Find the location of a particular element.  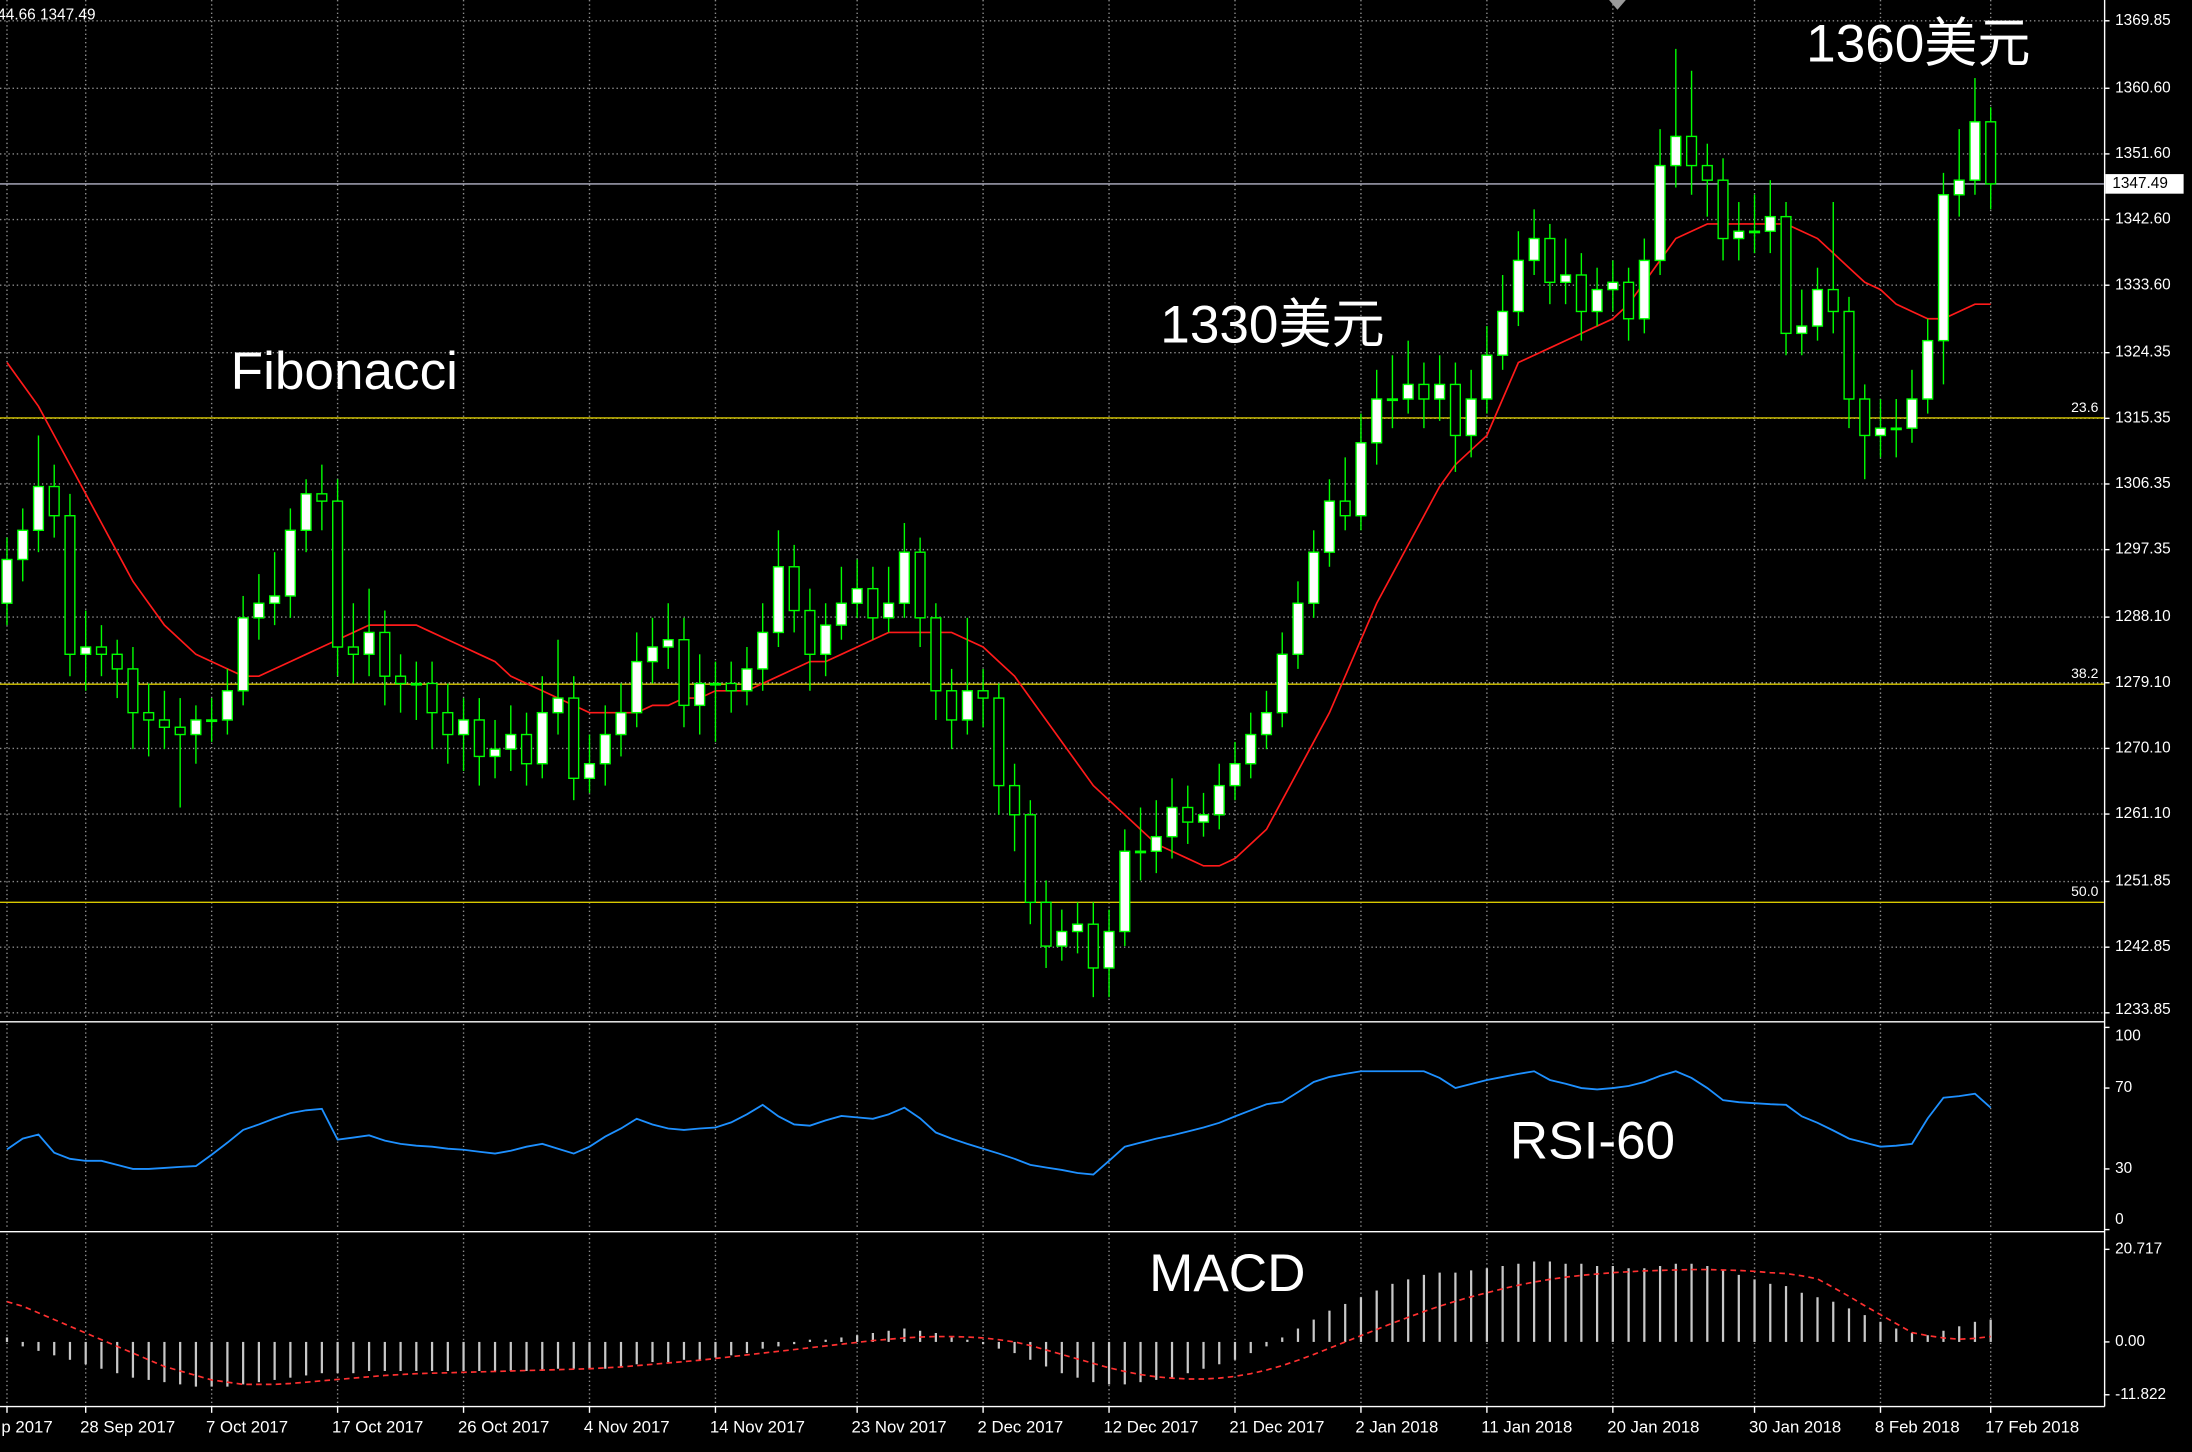

x-tick-label: 30 Jan 2018 is located at coordinates (1795, 1427).